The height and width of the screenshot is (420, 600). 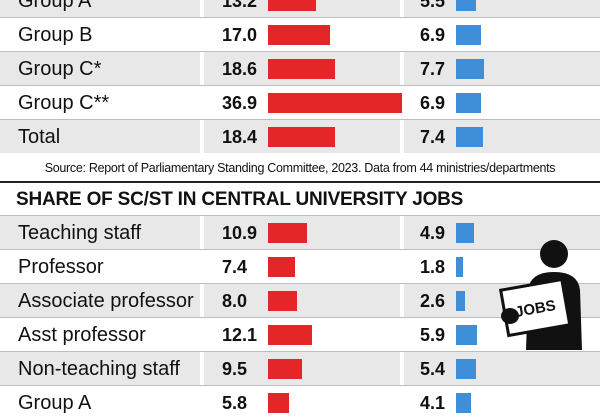 I want to click on blue-value-label: 5.5, so click(x=433, y=5).